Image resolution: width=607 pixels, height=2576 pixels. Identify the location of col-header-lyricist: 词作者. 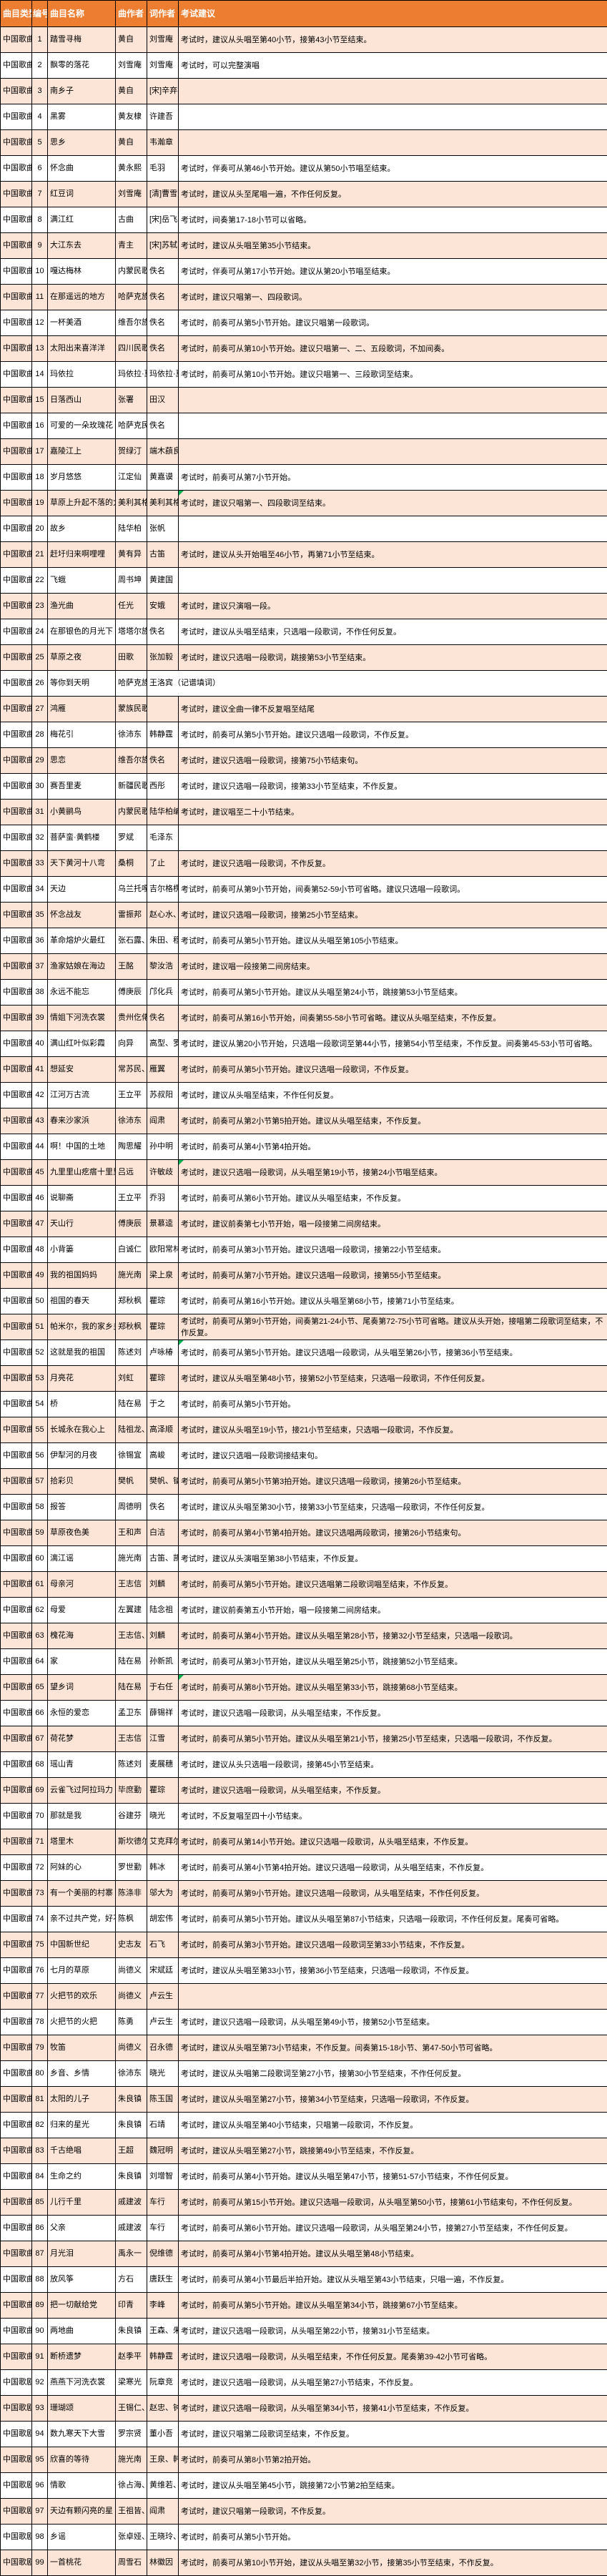
(163, 14).